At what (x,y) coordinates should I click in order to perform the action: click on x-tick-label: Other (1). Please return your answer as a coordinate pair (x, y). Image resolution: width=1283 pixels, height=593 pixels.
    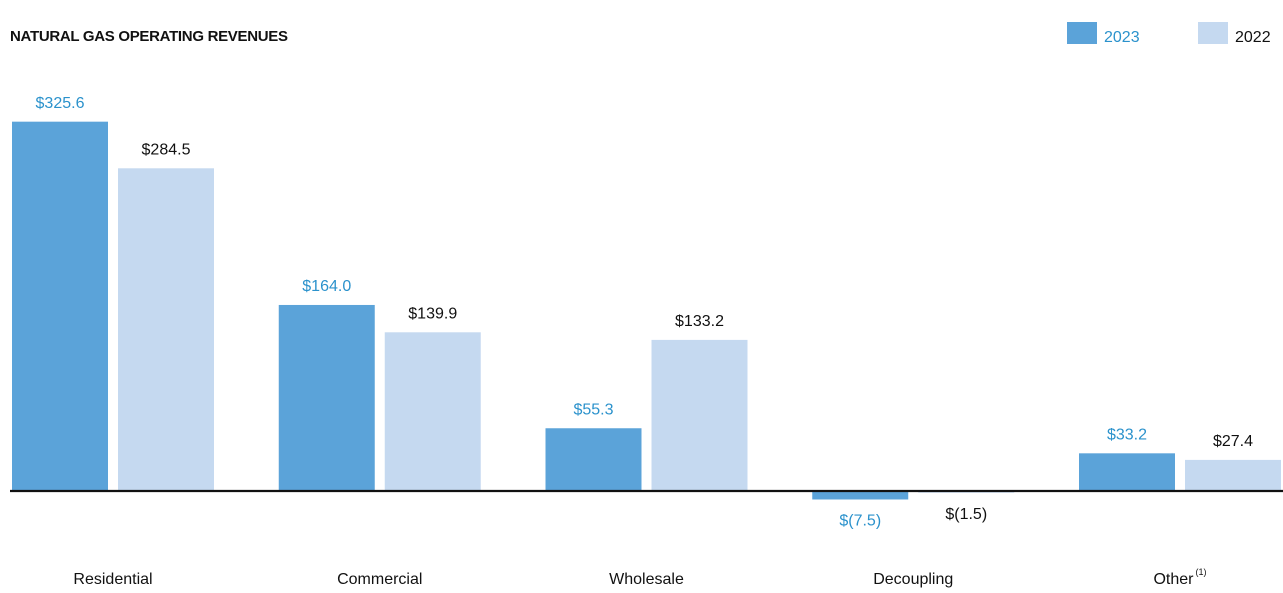
    Looking at the image, I should click on (1179, 577).